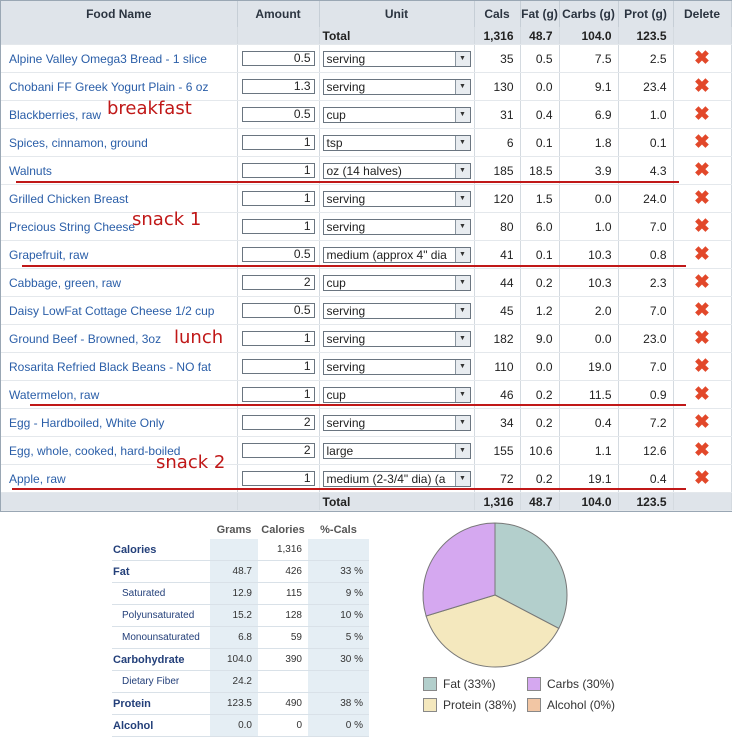 This screenshot has width=735, height=737. Describe the element at coordinates (234, 681) in the screenshot. I see `nutrient-grams: 24.2` at that location.